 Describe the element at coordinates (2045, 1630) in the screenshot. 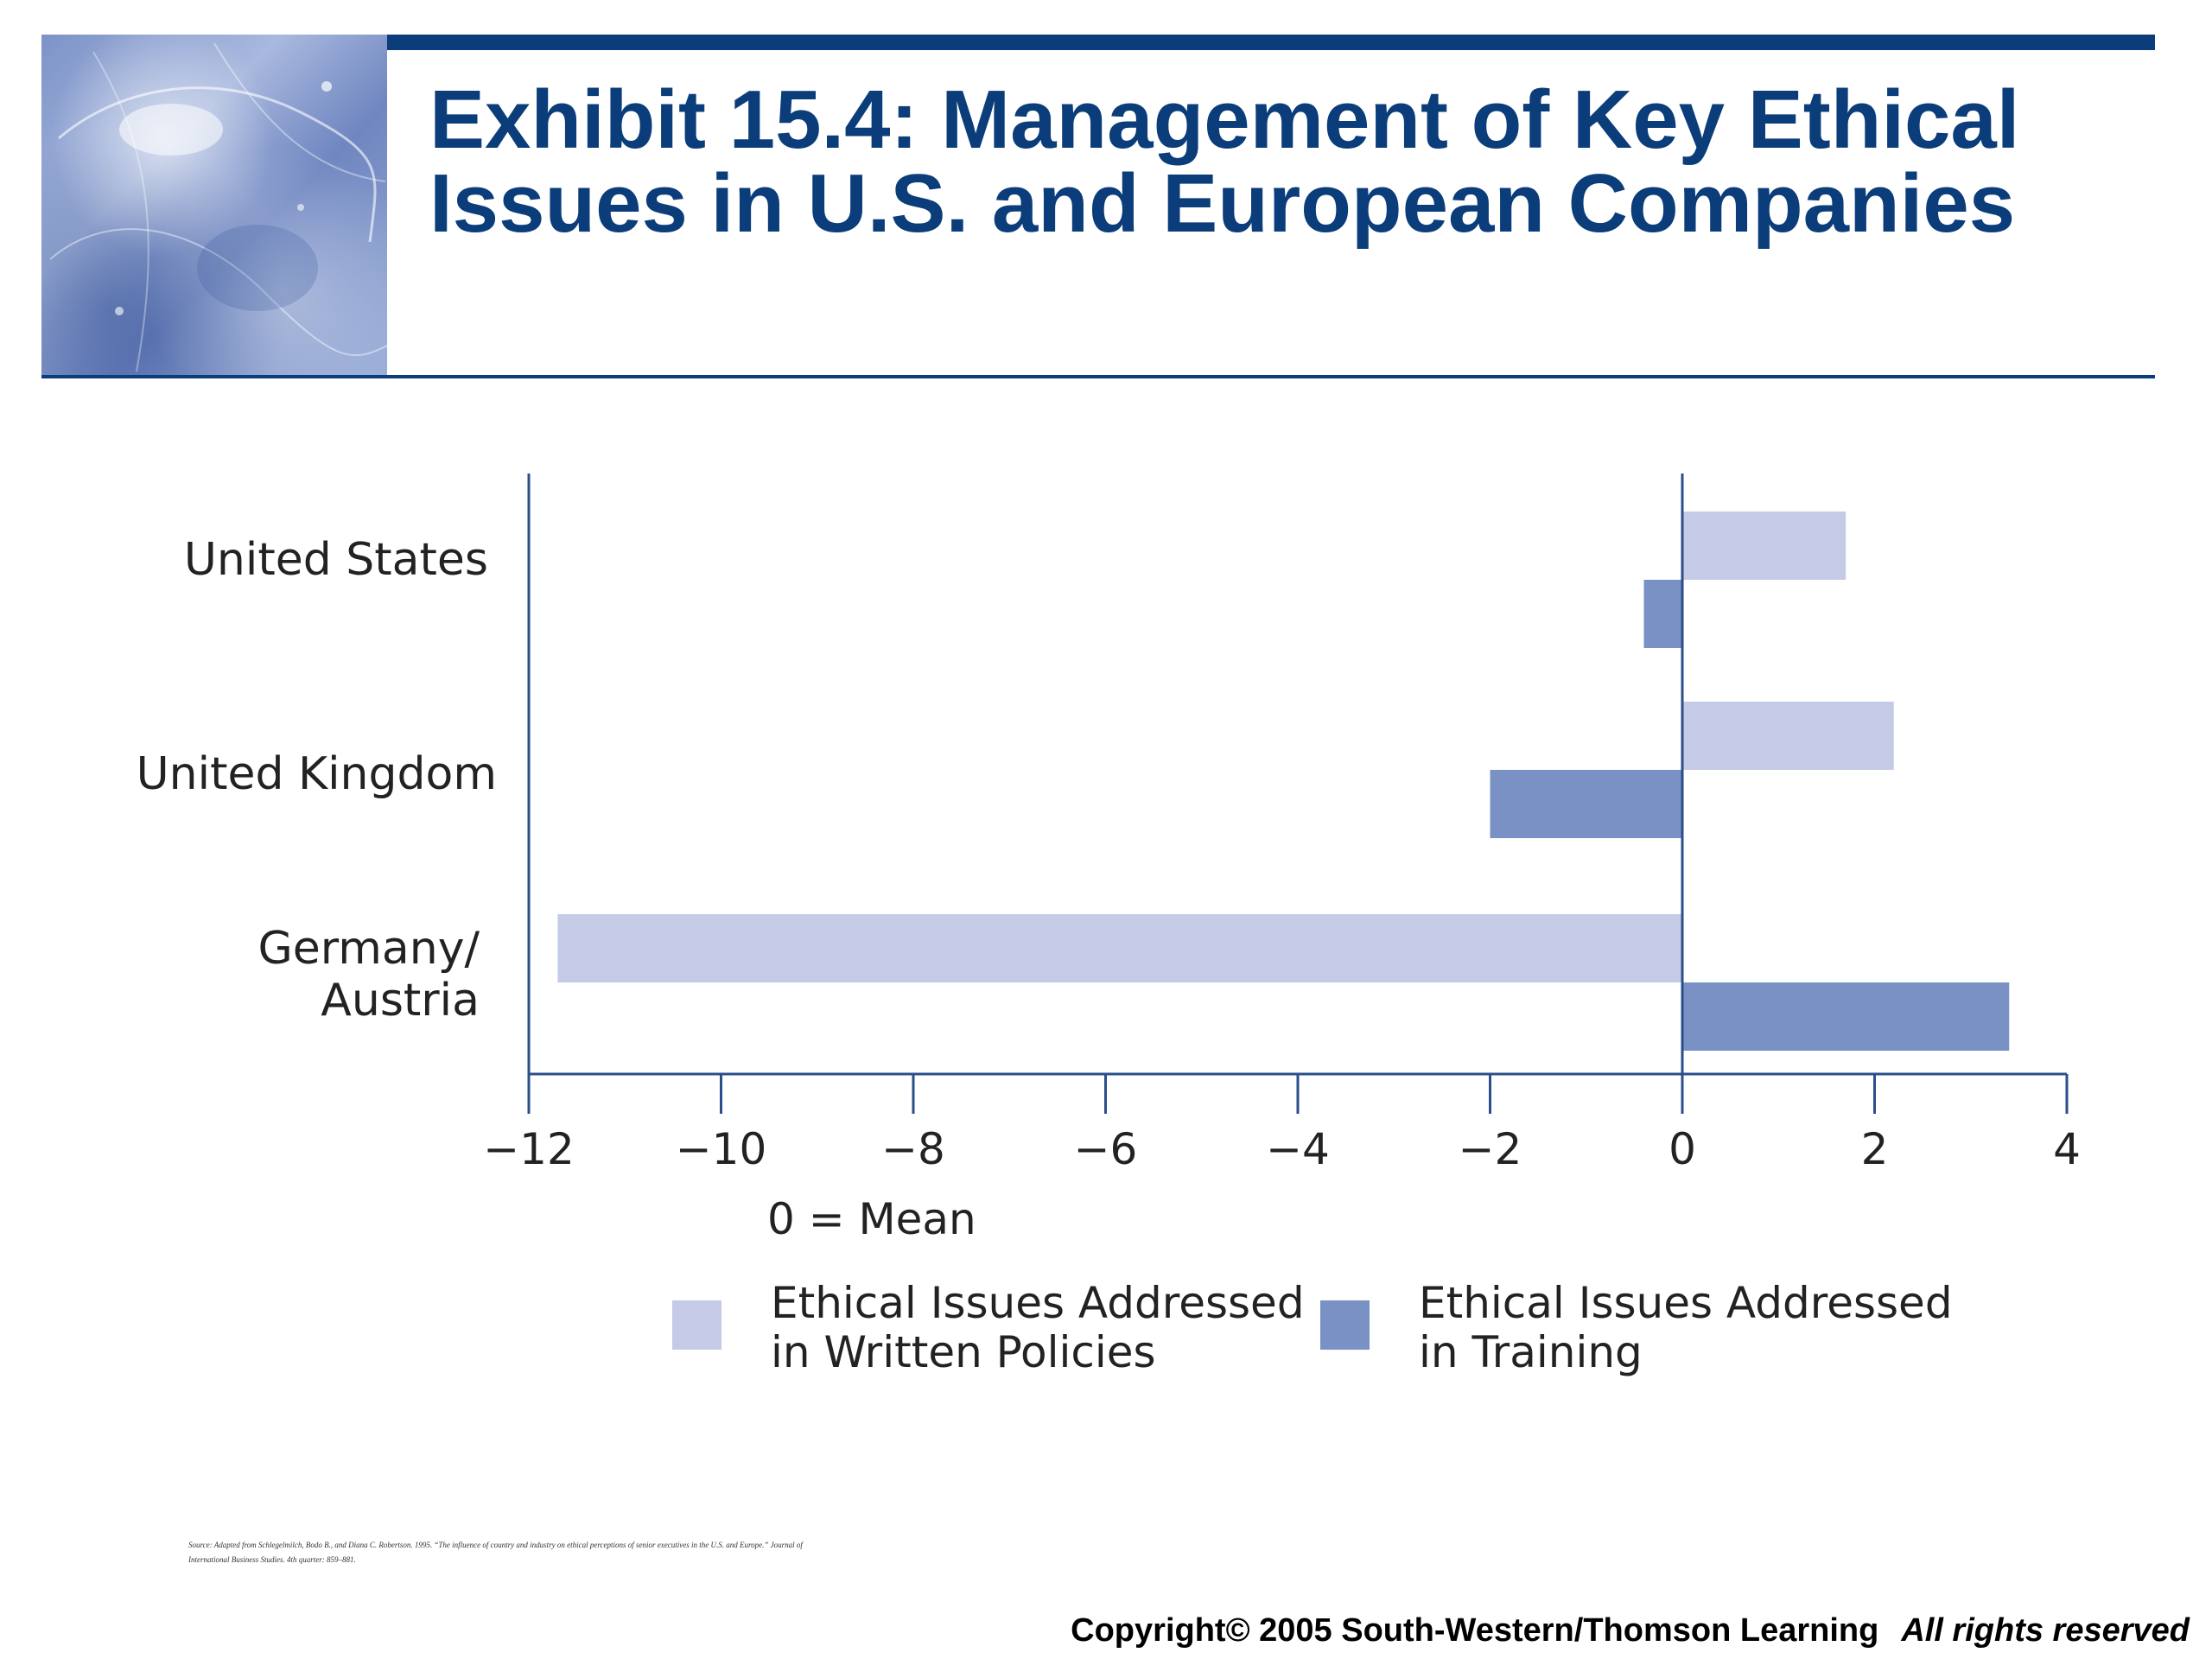

I see `rights-text: All rights reserved` at that location.